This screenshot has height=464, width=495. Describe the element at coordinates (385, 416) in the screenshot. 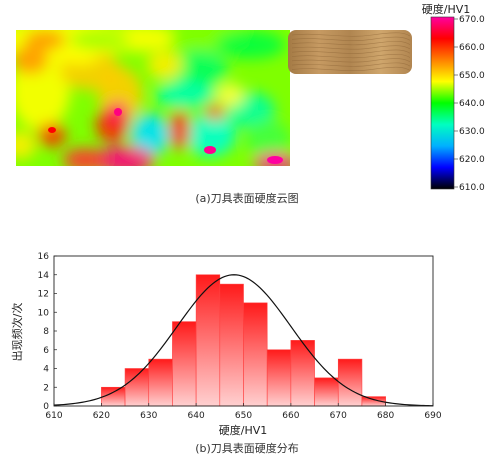

I see `x-tick-label: 680` at that location.